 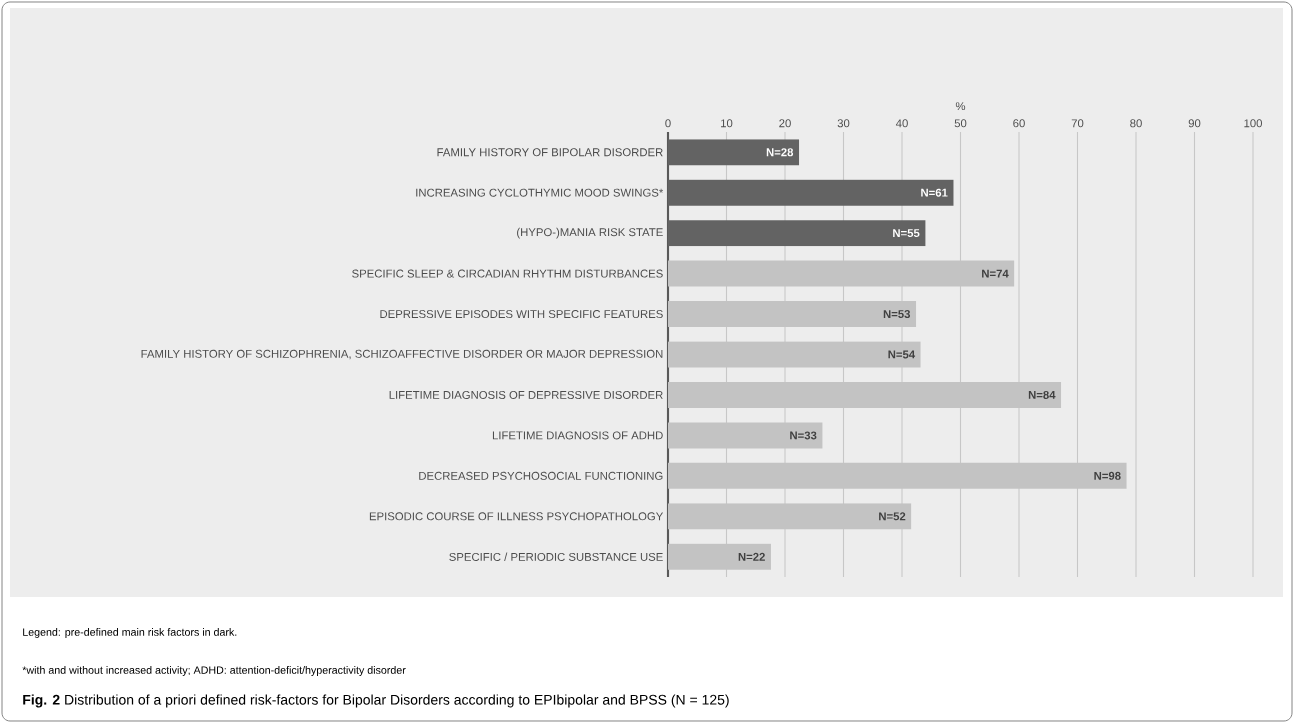 I want to click on x-tick-label: 20, so click(x=785, y=123).